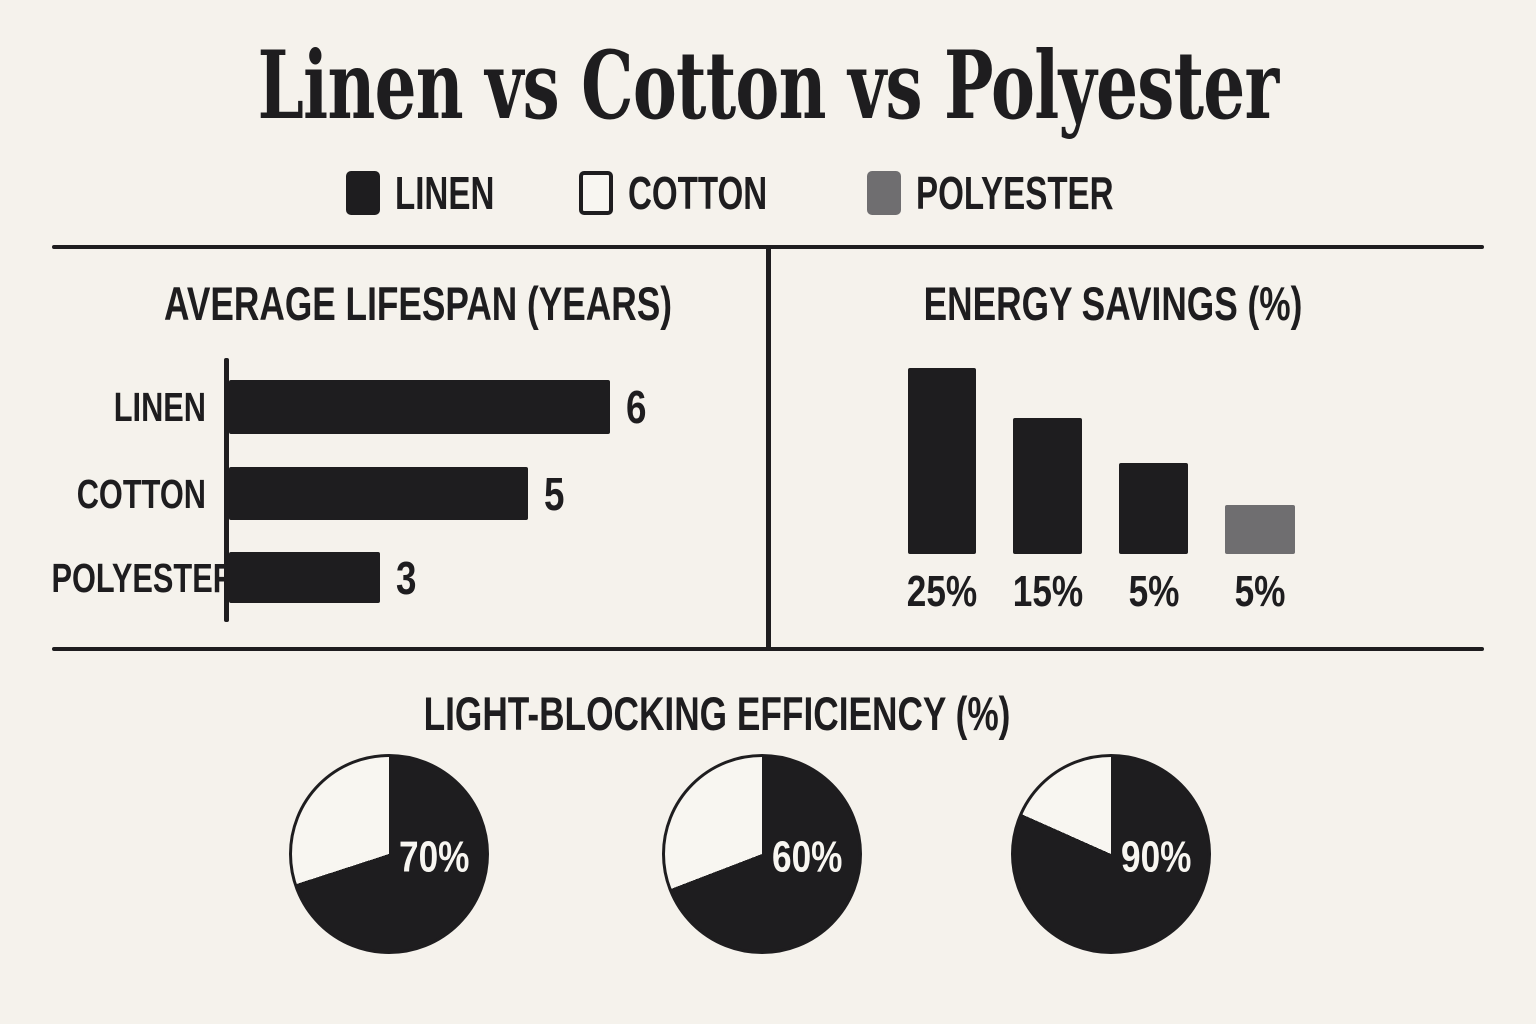 The image size is (1536, 1024). I want to click on pie-chart-90%: 90%, so click(1111, 854).